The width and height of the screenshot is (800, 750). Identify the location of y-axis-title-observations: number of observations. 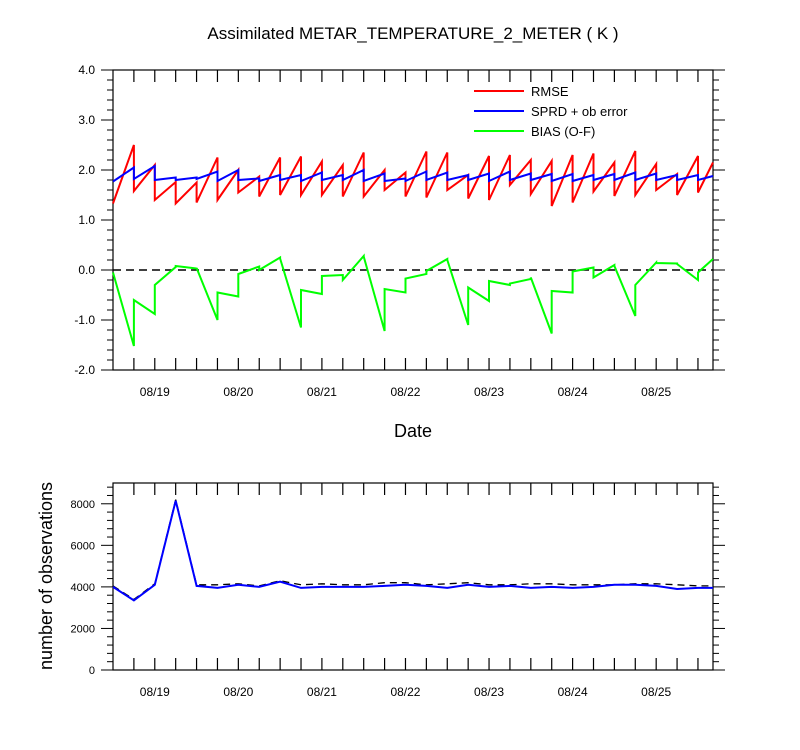
(46, 576).